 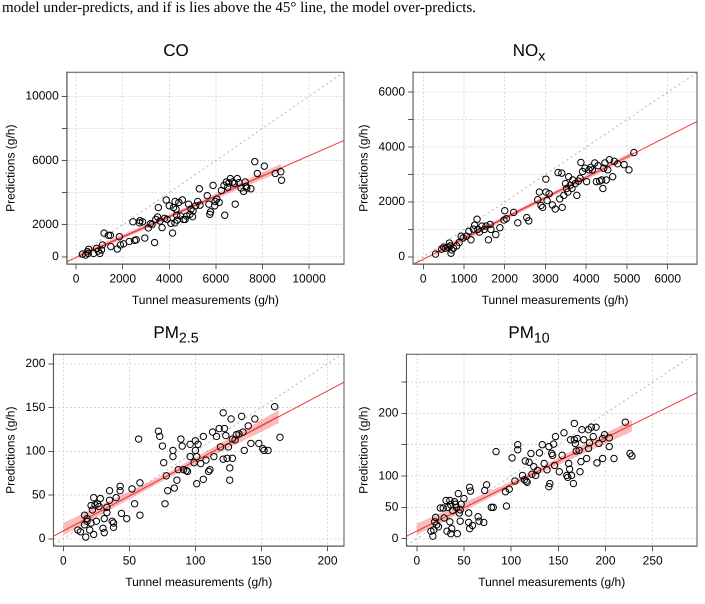 I want to click on x-tick-label: 10000, so click(x=309, y=279).